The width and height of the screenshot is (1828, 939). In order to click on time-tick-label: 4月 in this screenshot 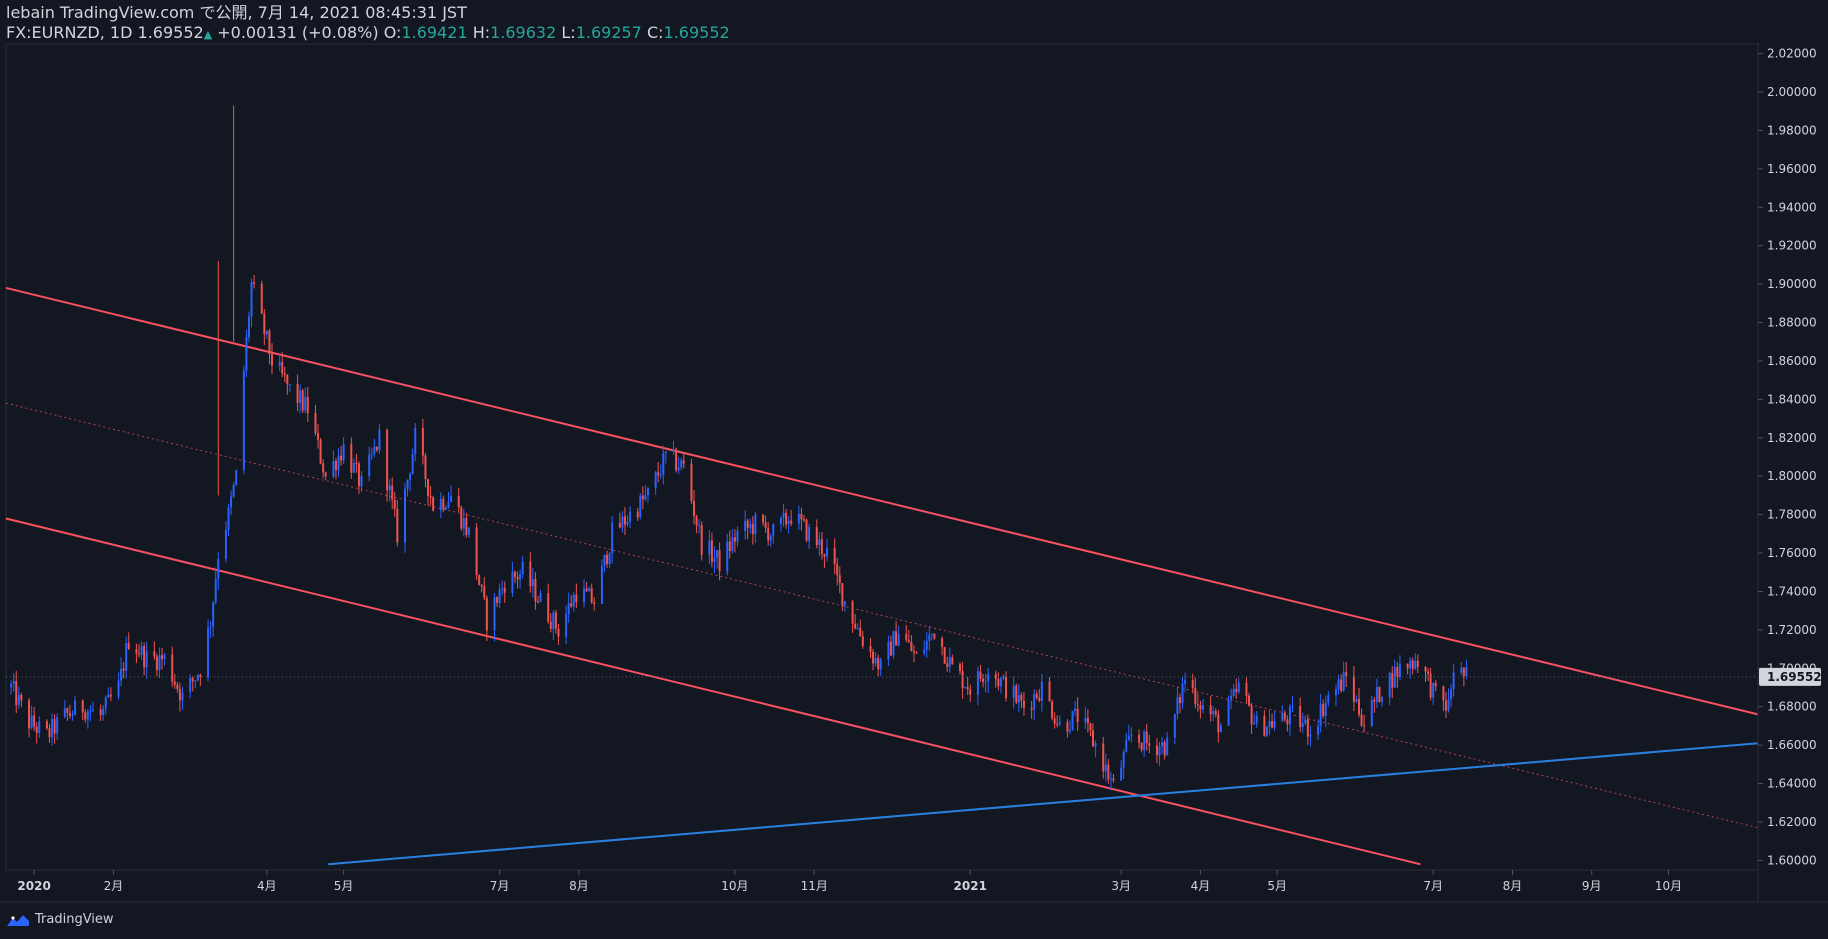, I will do `click(1201, 886)`.